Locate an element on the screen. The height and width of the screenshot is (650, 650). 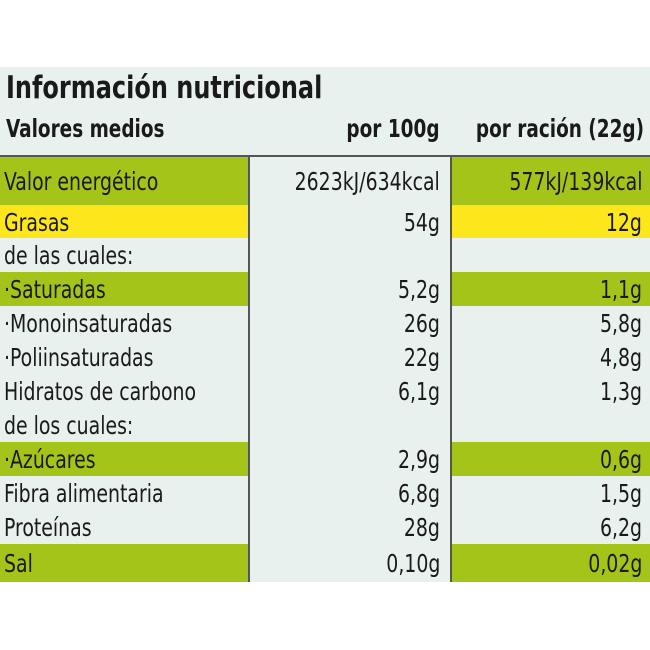
header-per100: por 100g is located at coordinates (393, 128).